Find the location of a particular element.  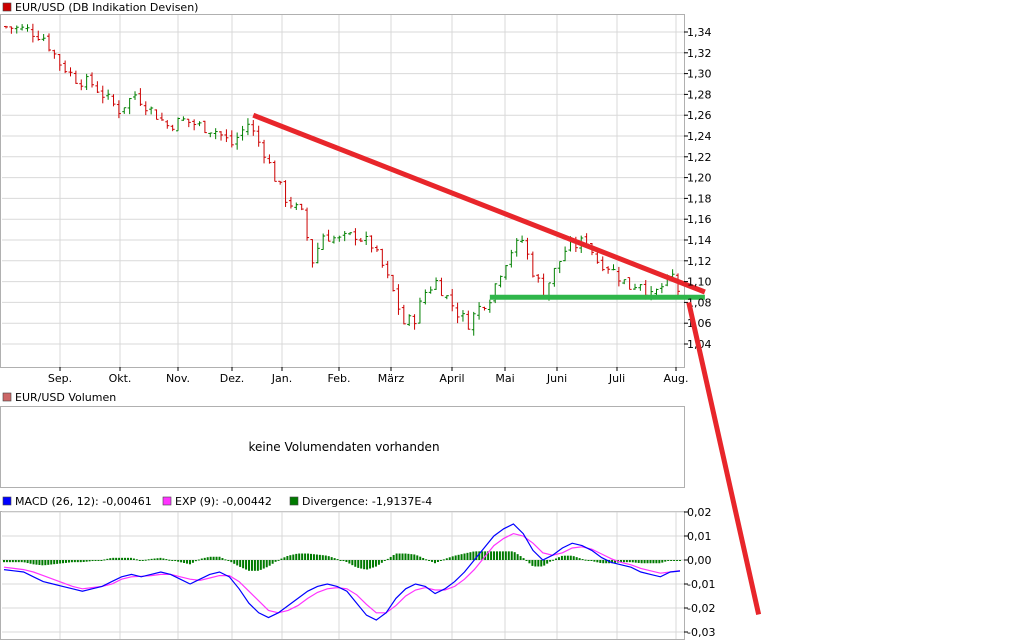

macd-y-tick-label: -0,01 is located at coordinates (701, 584).